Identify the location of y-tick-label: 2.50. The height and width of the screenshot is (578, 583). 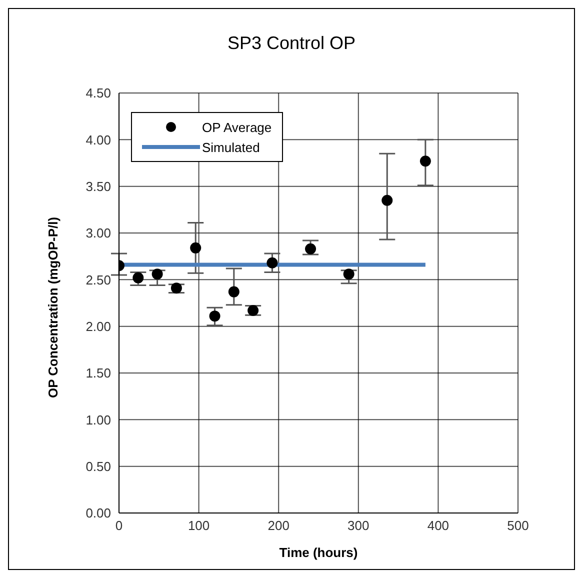
(98, 280).